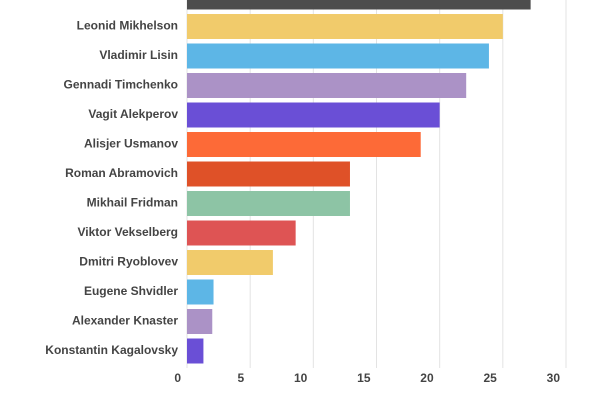 The width and height of the screenshot is (600, 400). Describe the element at coordinates (240, 378) in the screenshot. I see `x-tick-label: 5` at that location.